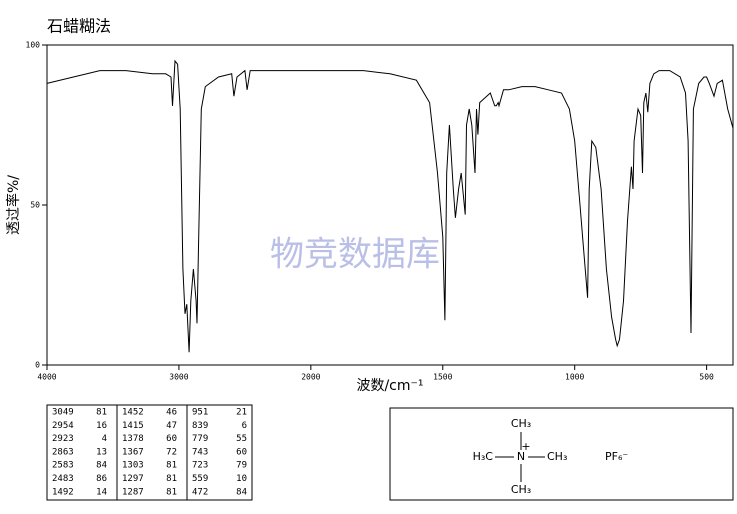 This screenshot has width=737, height=514. I want to click on structure-label: PF₆⁻, so click(616, 456).